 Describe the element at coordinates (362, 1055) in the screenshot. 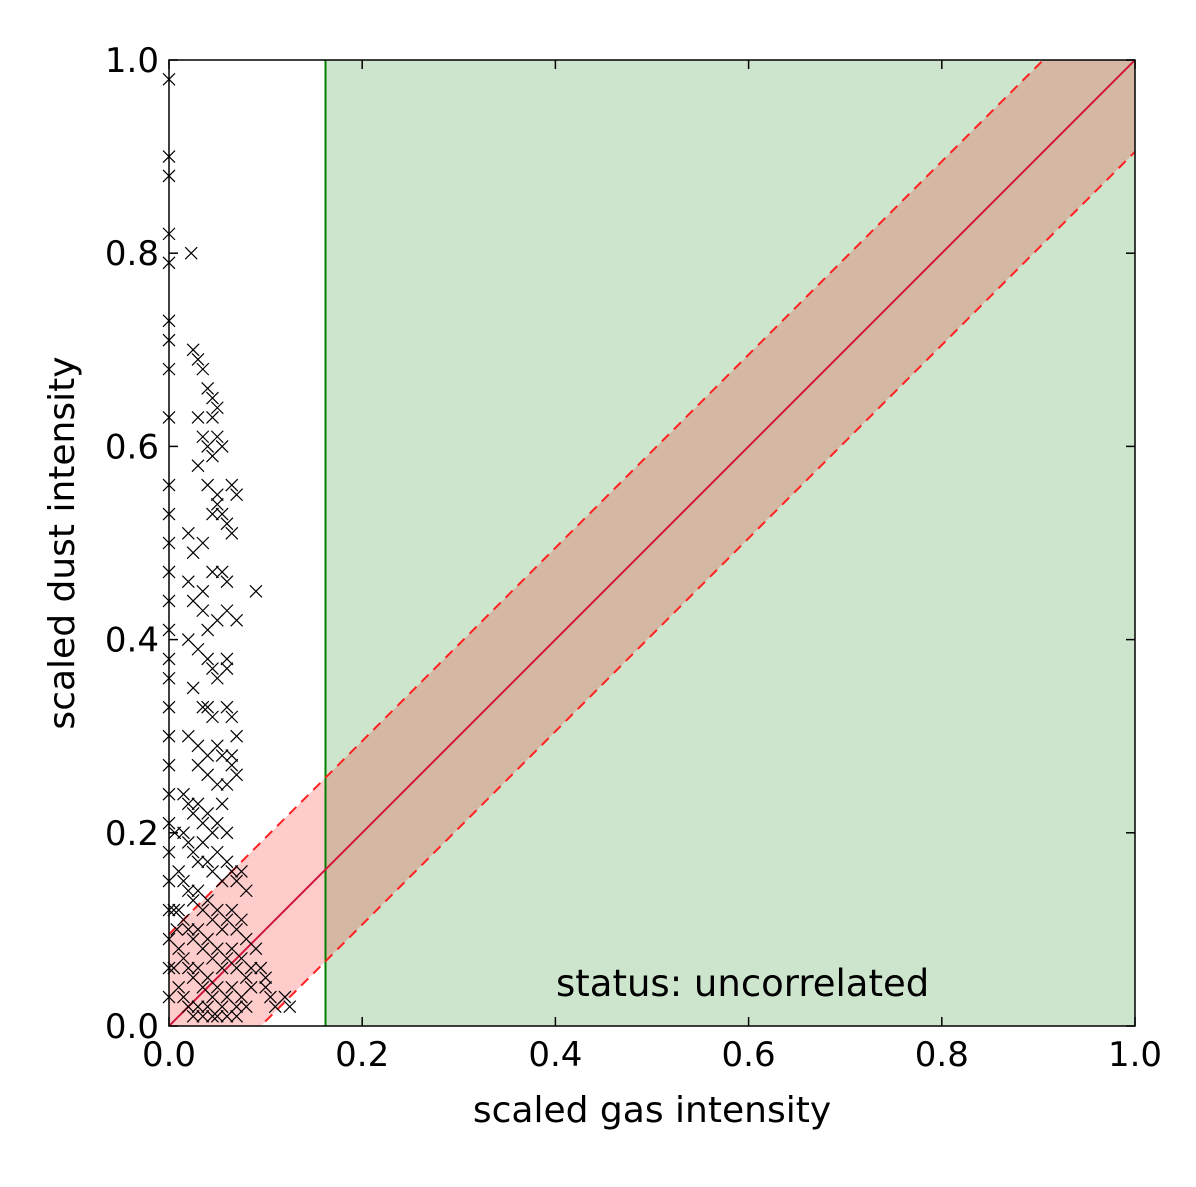

I see `x-tick-label: 0.2` at that location.